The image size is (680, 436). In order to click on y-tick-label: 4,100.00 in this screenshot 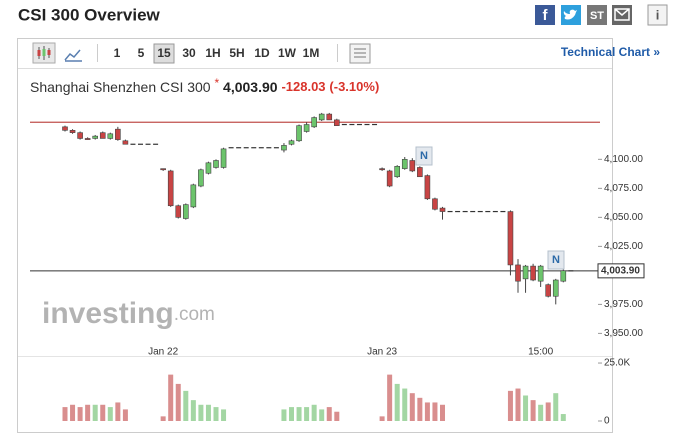, I will do `click(623, 159)`.